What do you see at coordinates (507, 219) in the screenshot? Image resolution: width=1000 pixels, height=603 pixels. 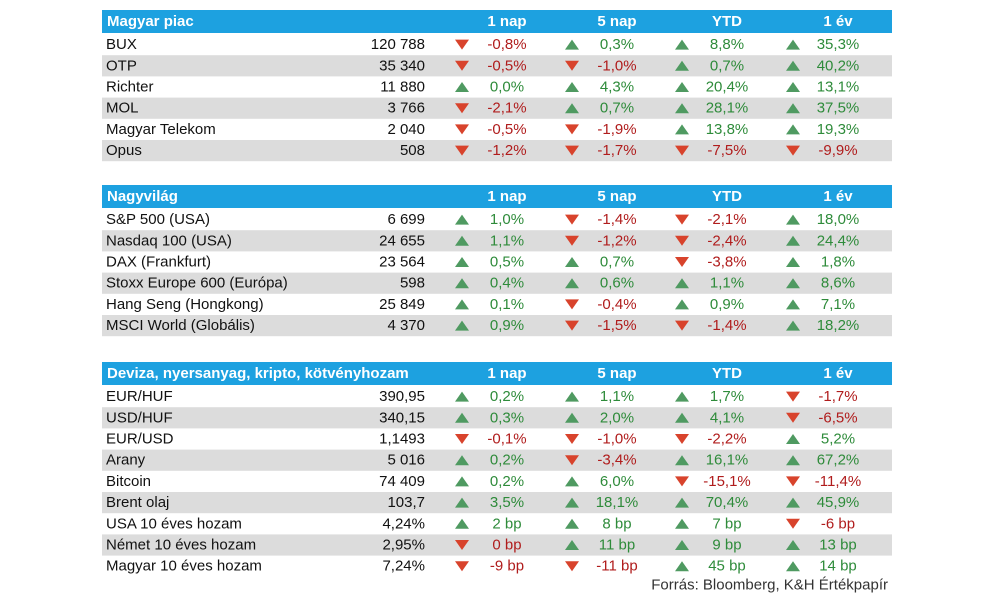 I see `change-value: 1,0%` at bounding box center [507, 219].